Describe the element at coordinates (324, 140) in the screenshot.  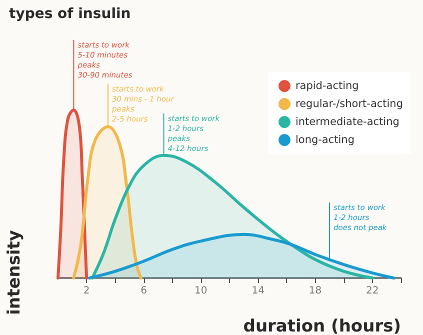
I see `legend-label: long-acting` at that location.